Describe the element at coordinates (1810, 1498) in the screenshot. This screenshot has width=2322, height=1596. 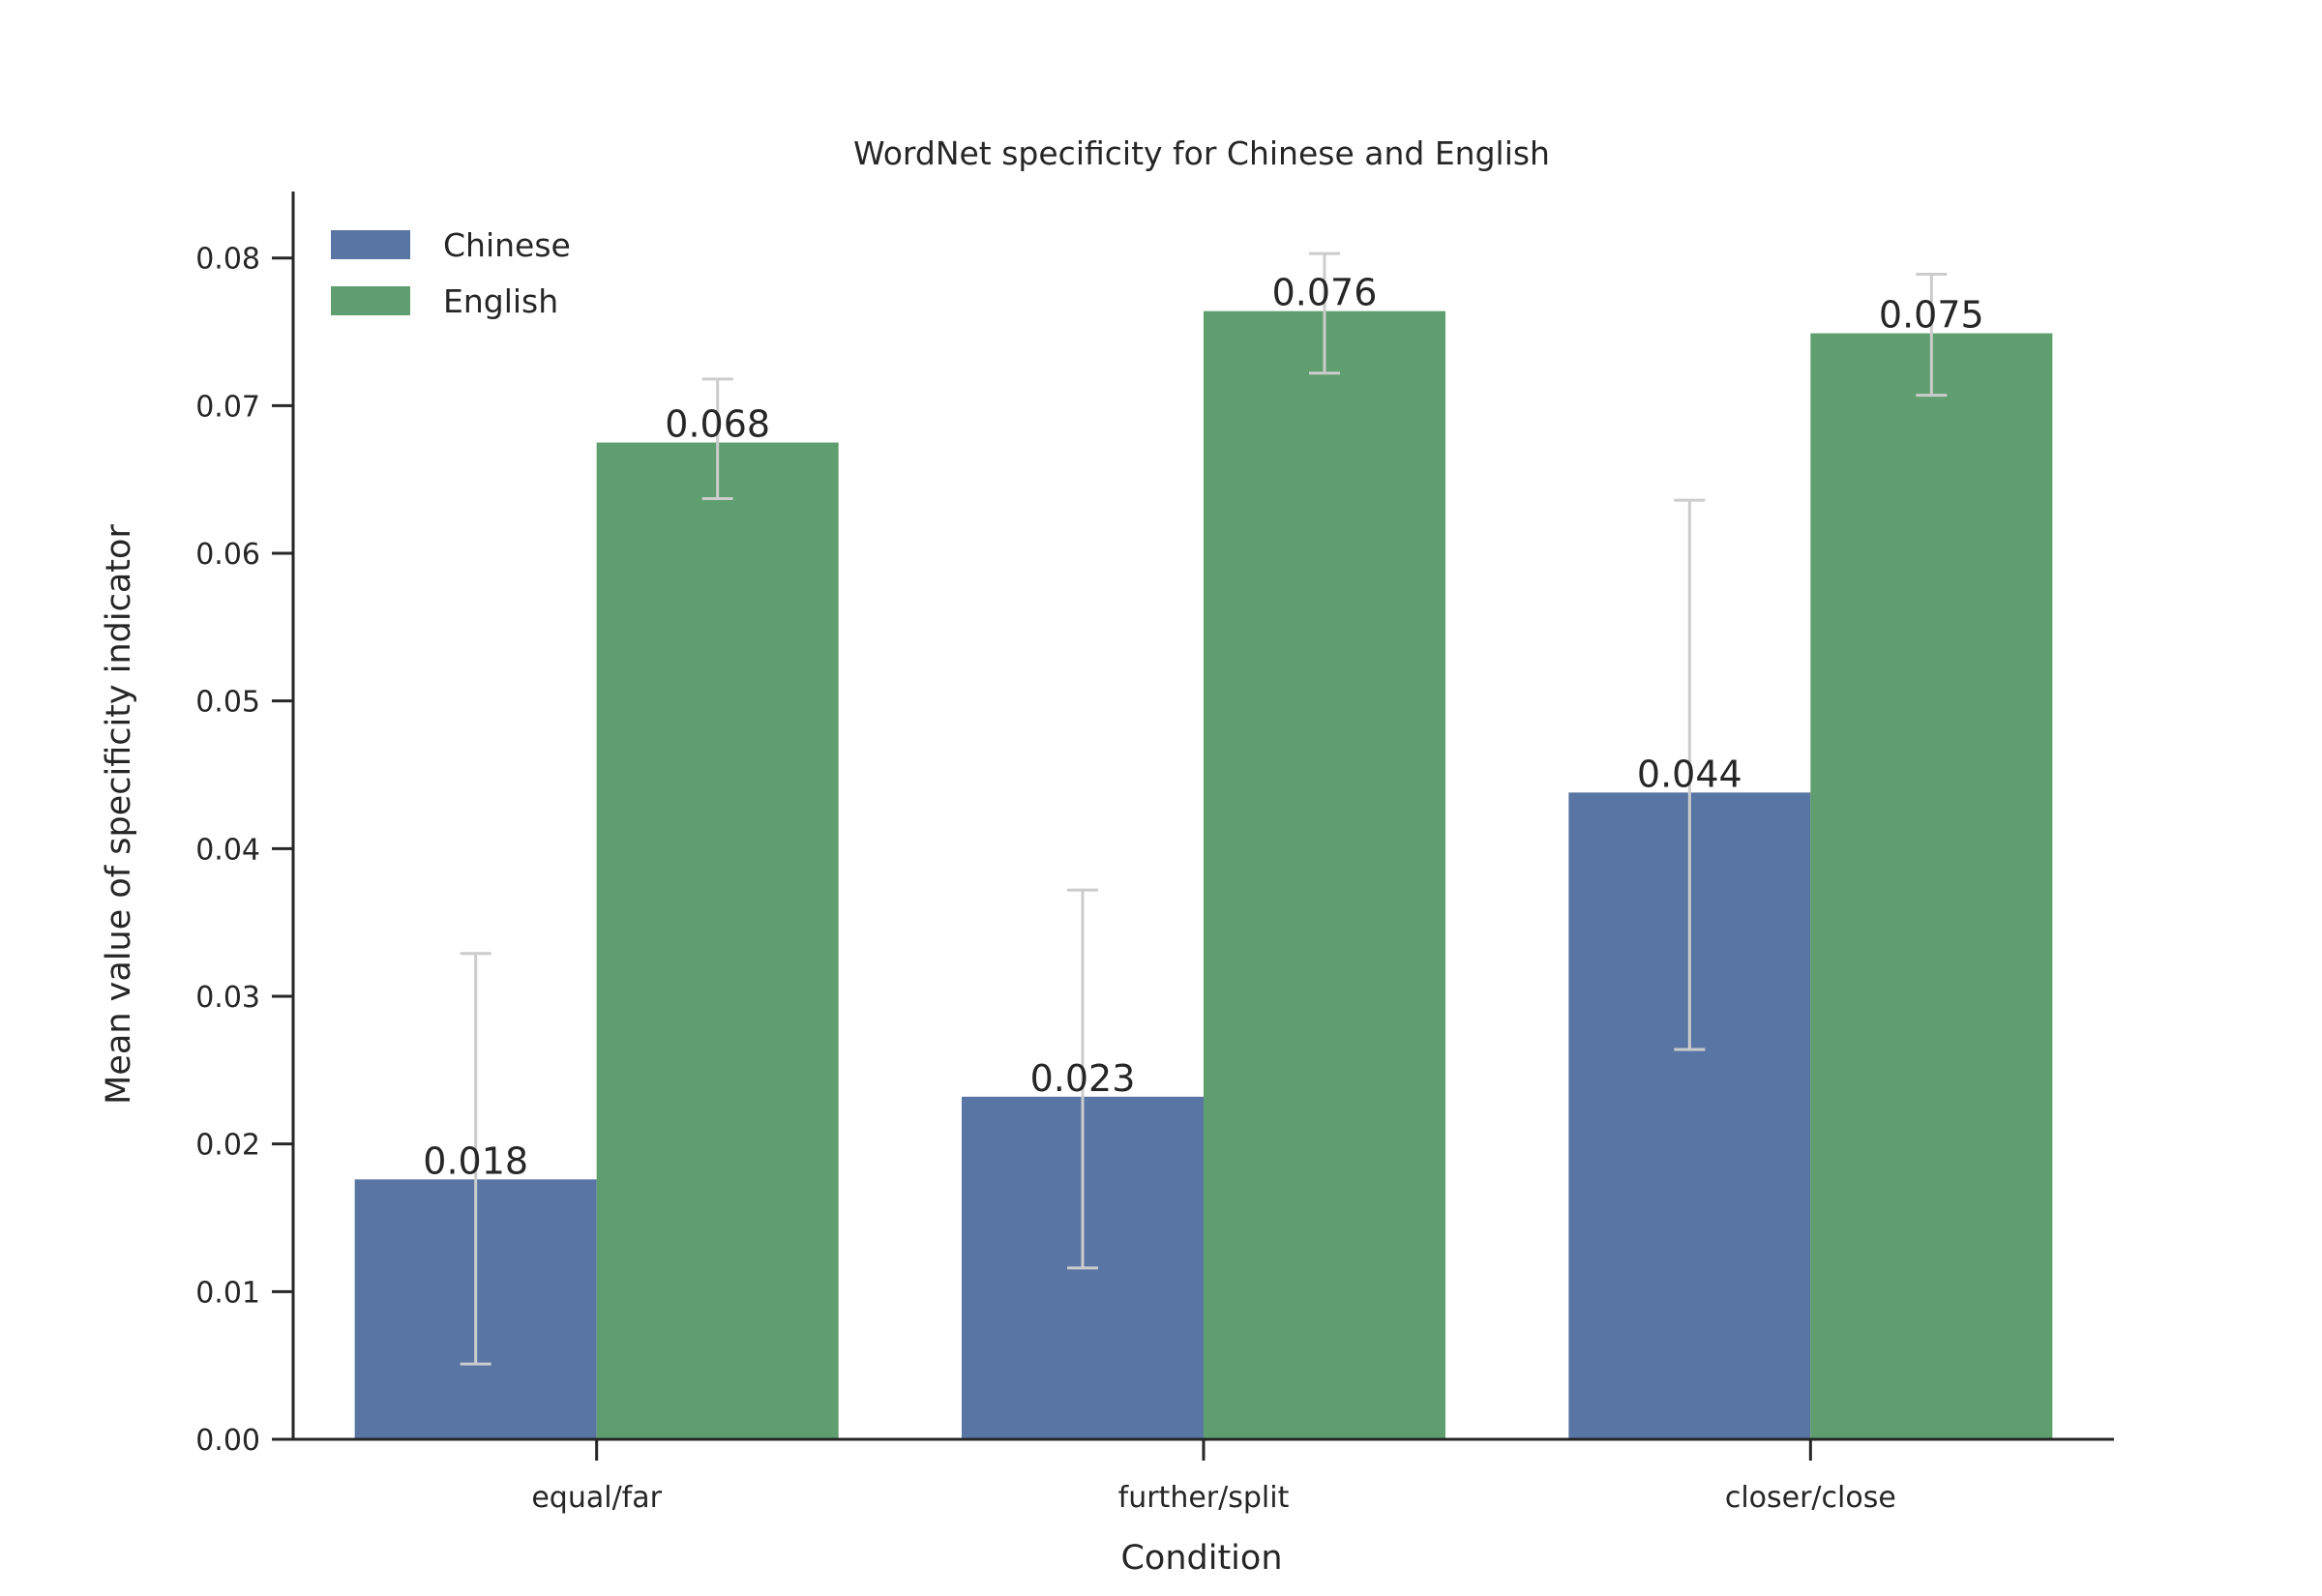
I see `x-tick-label: closer/close` at that location.